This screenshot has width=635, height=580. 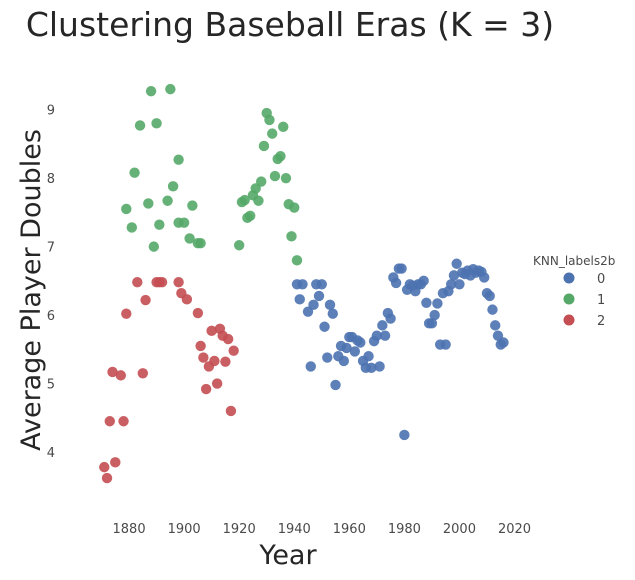 I want to click on x-tick-label: 2000, so click(x=459, y=529).